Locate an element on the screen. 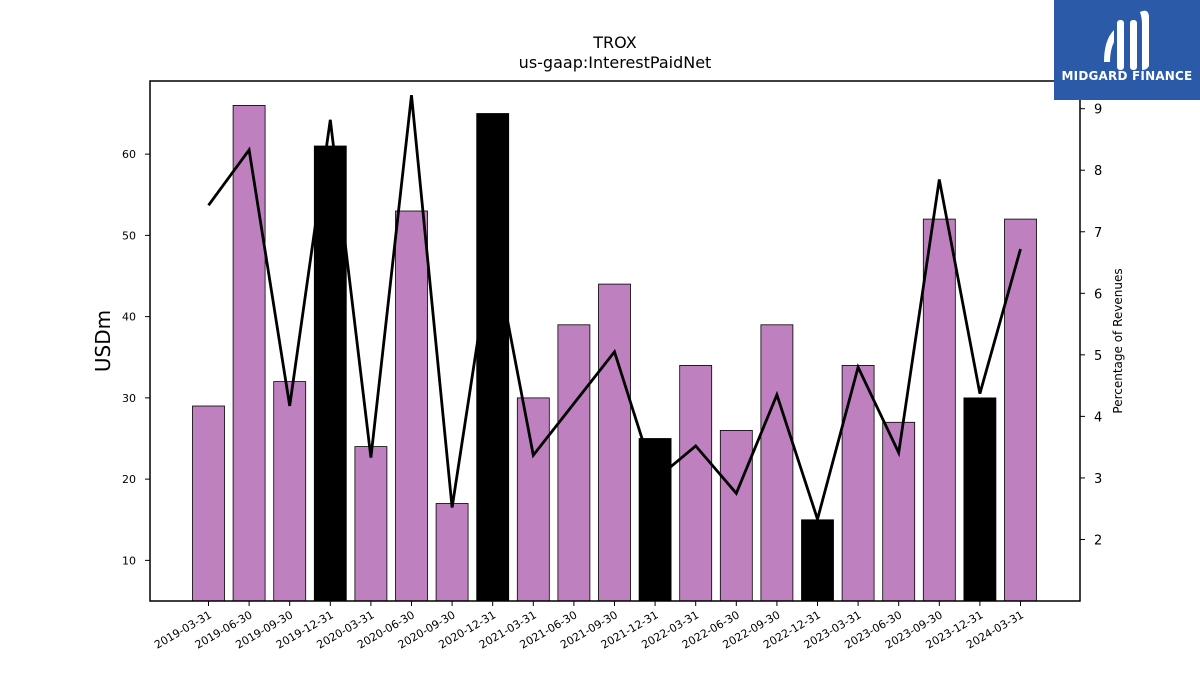  y2-tick-label: 8 is located at coordinates (1098, 171).